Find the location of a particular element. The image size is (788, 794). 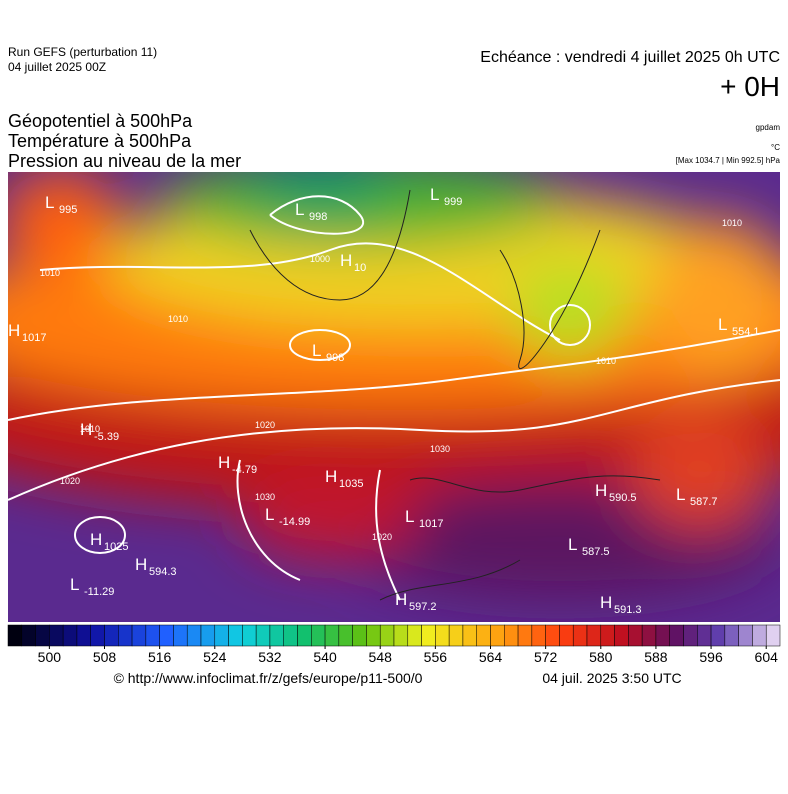

center-value: 587.7 is located at coordinates (704, 502).